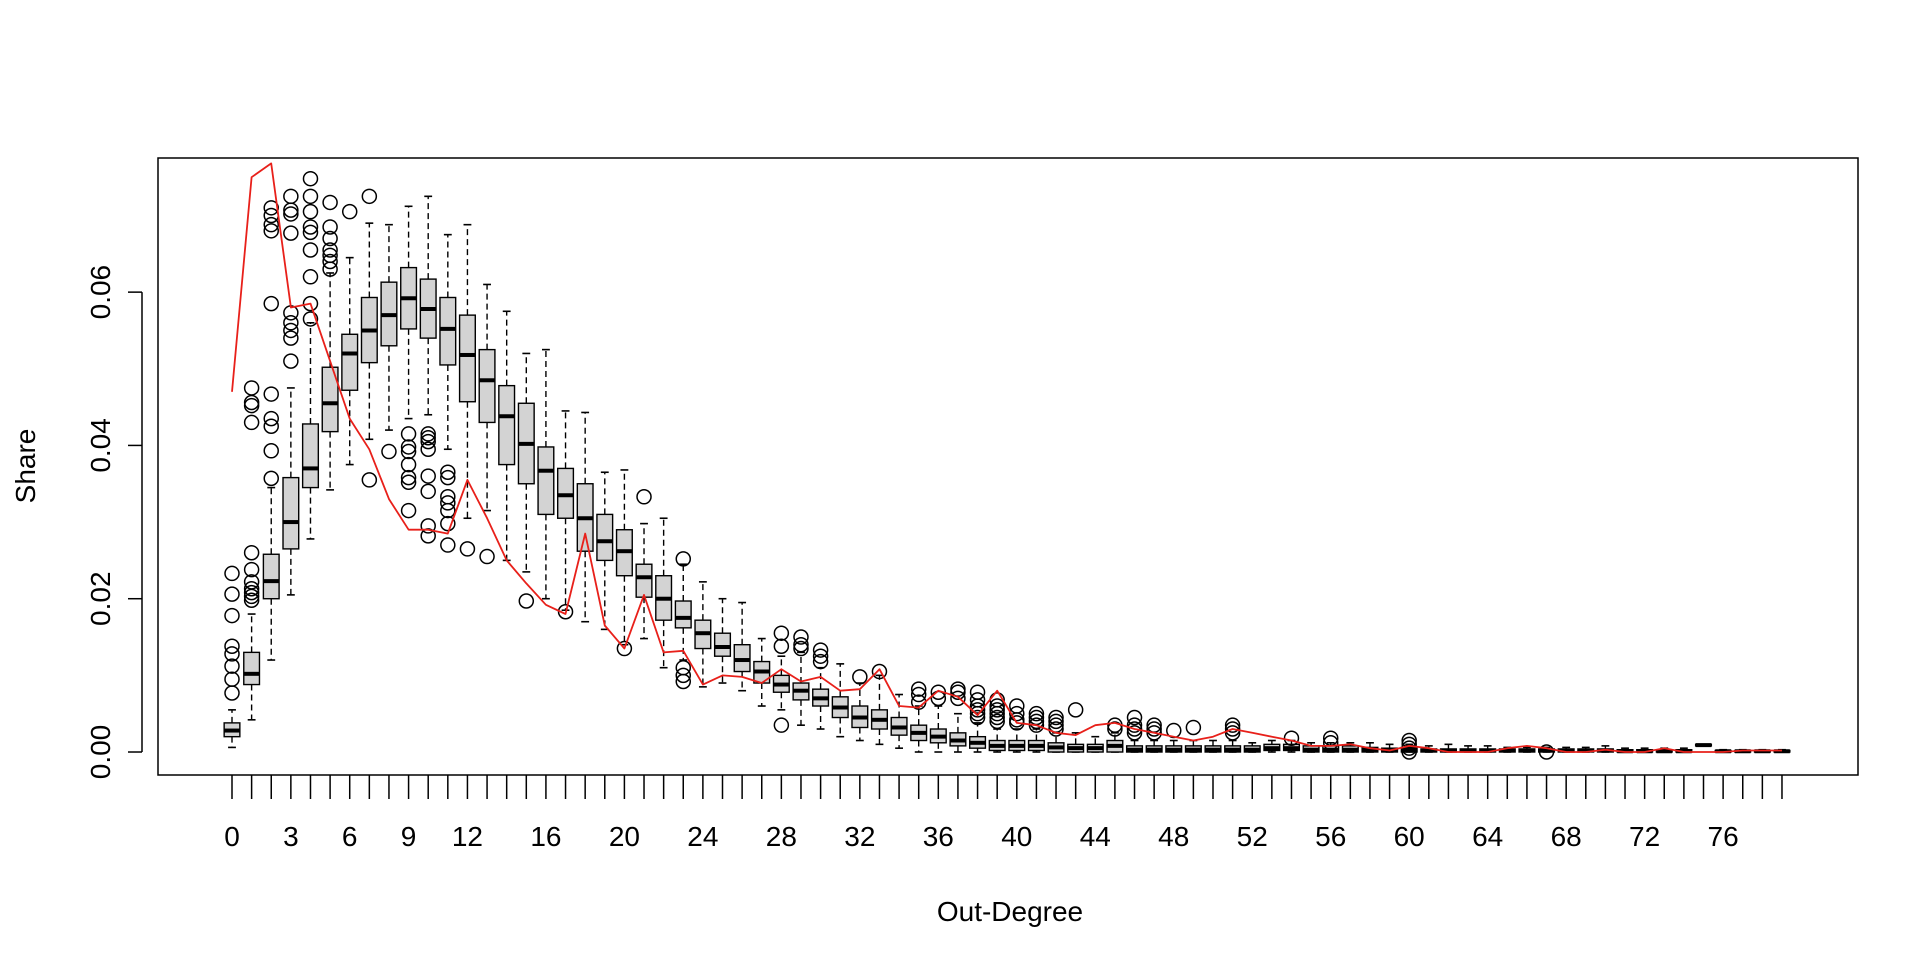  Describe the element at coordinates (1330, 836) in the screenshot. I see `x-tick-label: 56` at that location.